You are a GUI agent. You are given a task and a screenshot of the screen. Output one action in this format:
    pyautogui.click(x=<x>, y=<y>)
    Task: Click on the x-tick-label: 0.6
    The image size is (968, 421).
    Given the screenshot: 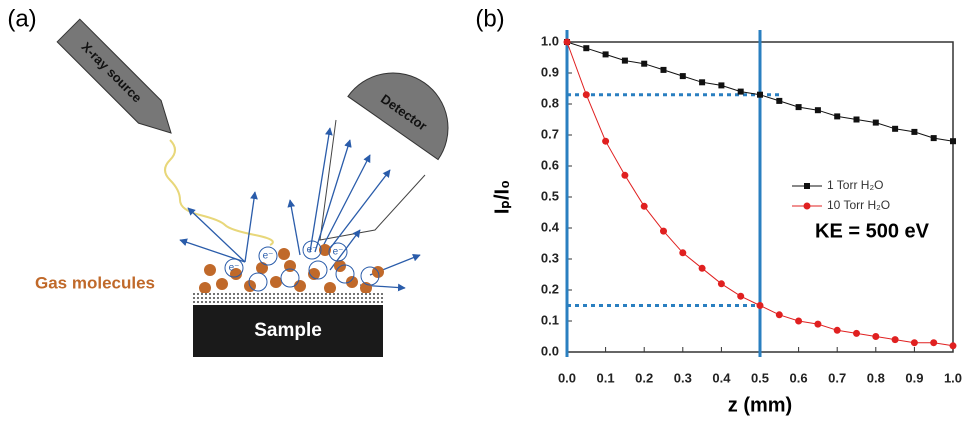 What is the action you would take?
    pyautogui.click(x=799, y=377)
    